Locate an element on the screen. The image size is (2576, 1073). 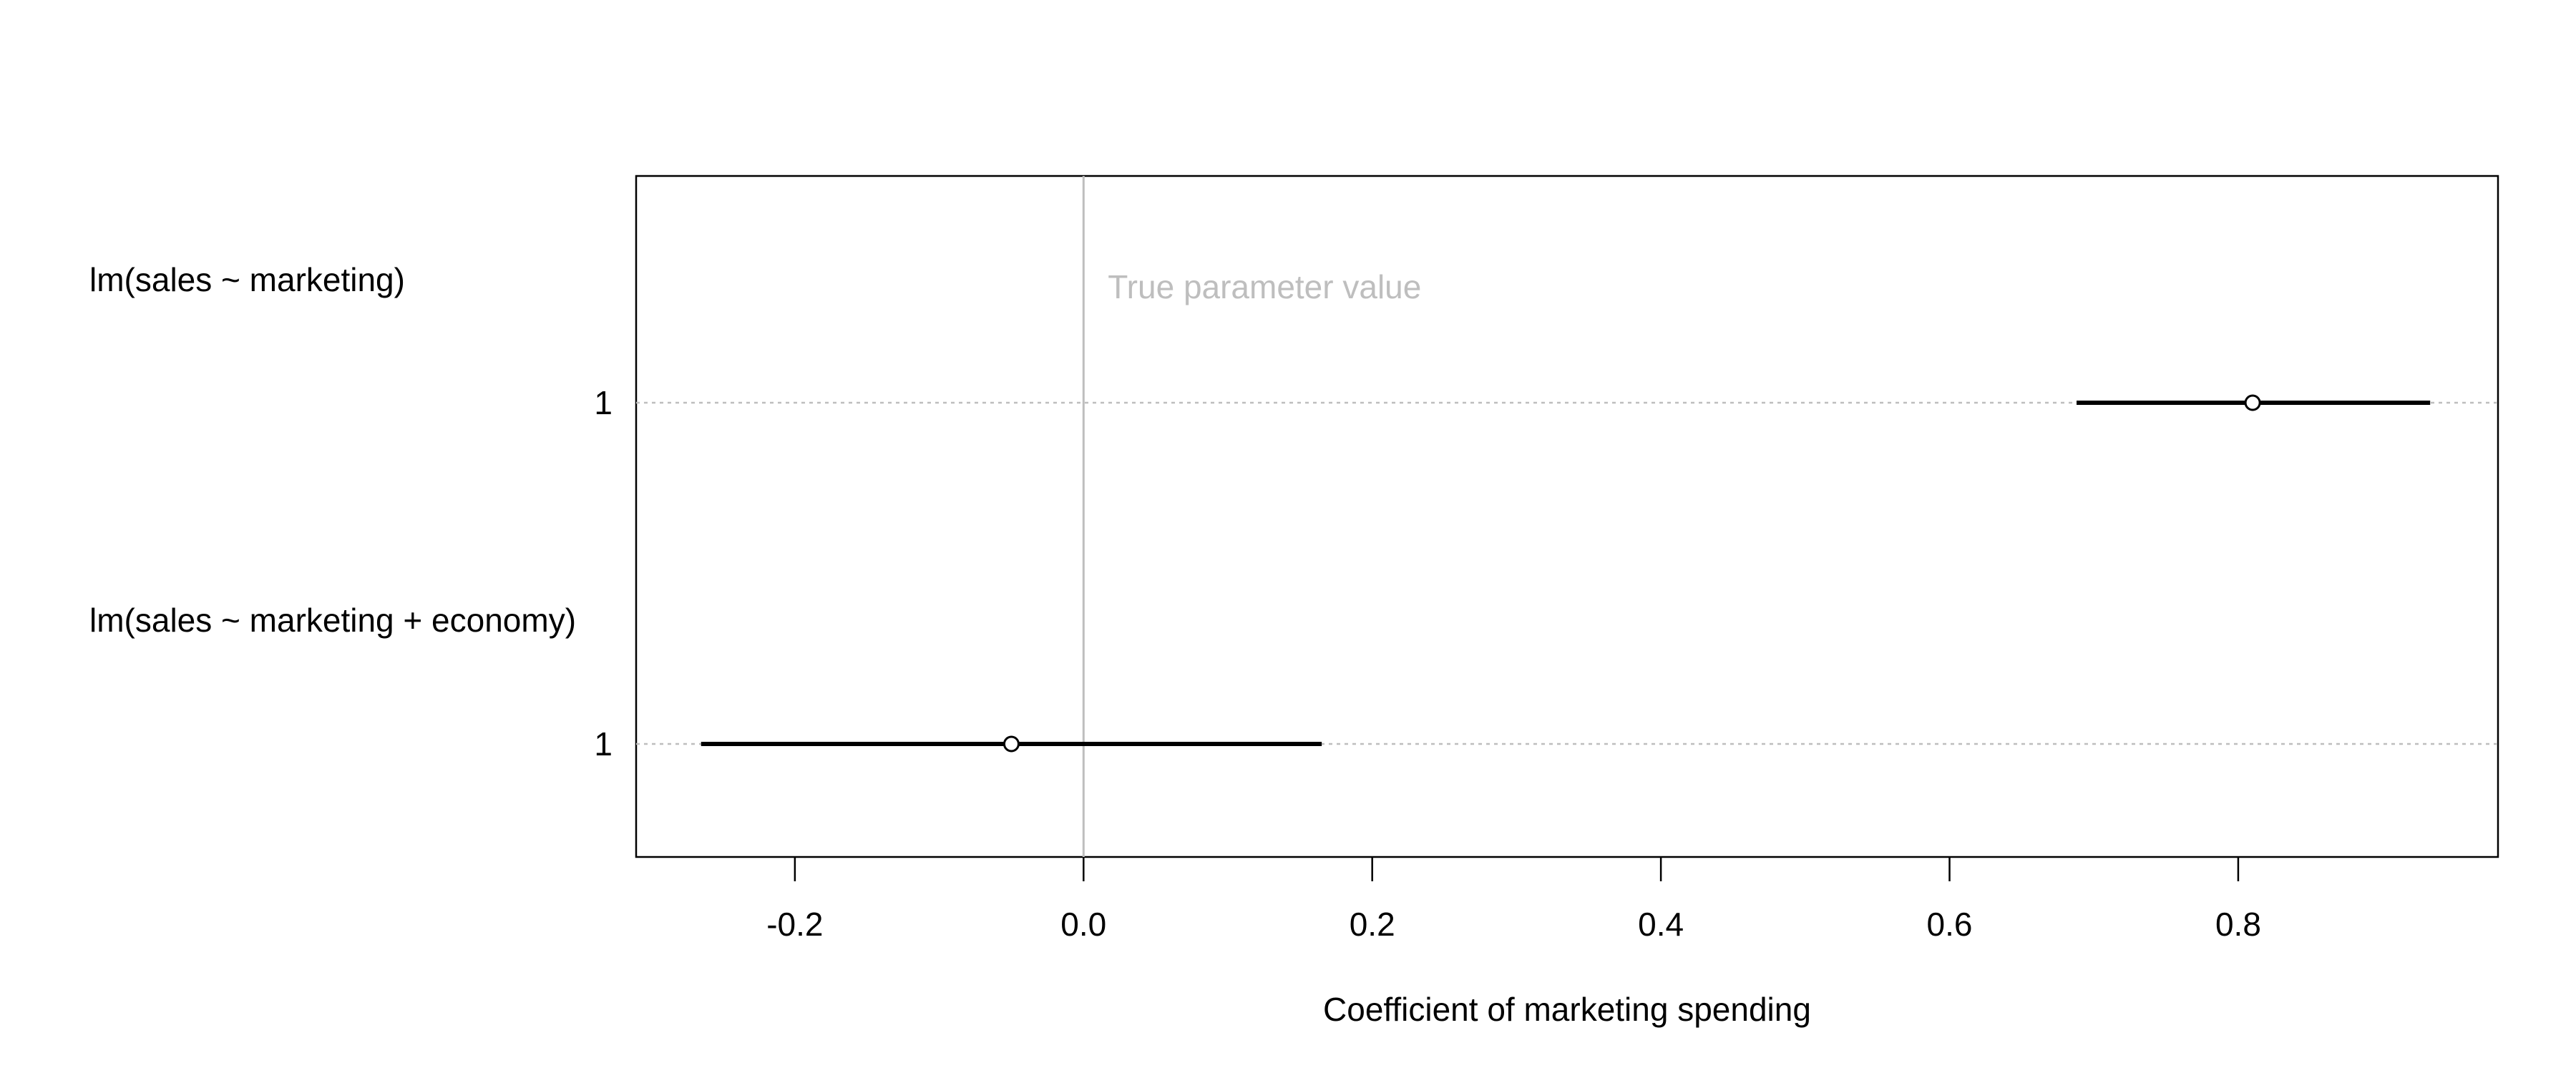
x-tick-label: 0.8 is located at coordinates (2238, 924).